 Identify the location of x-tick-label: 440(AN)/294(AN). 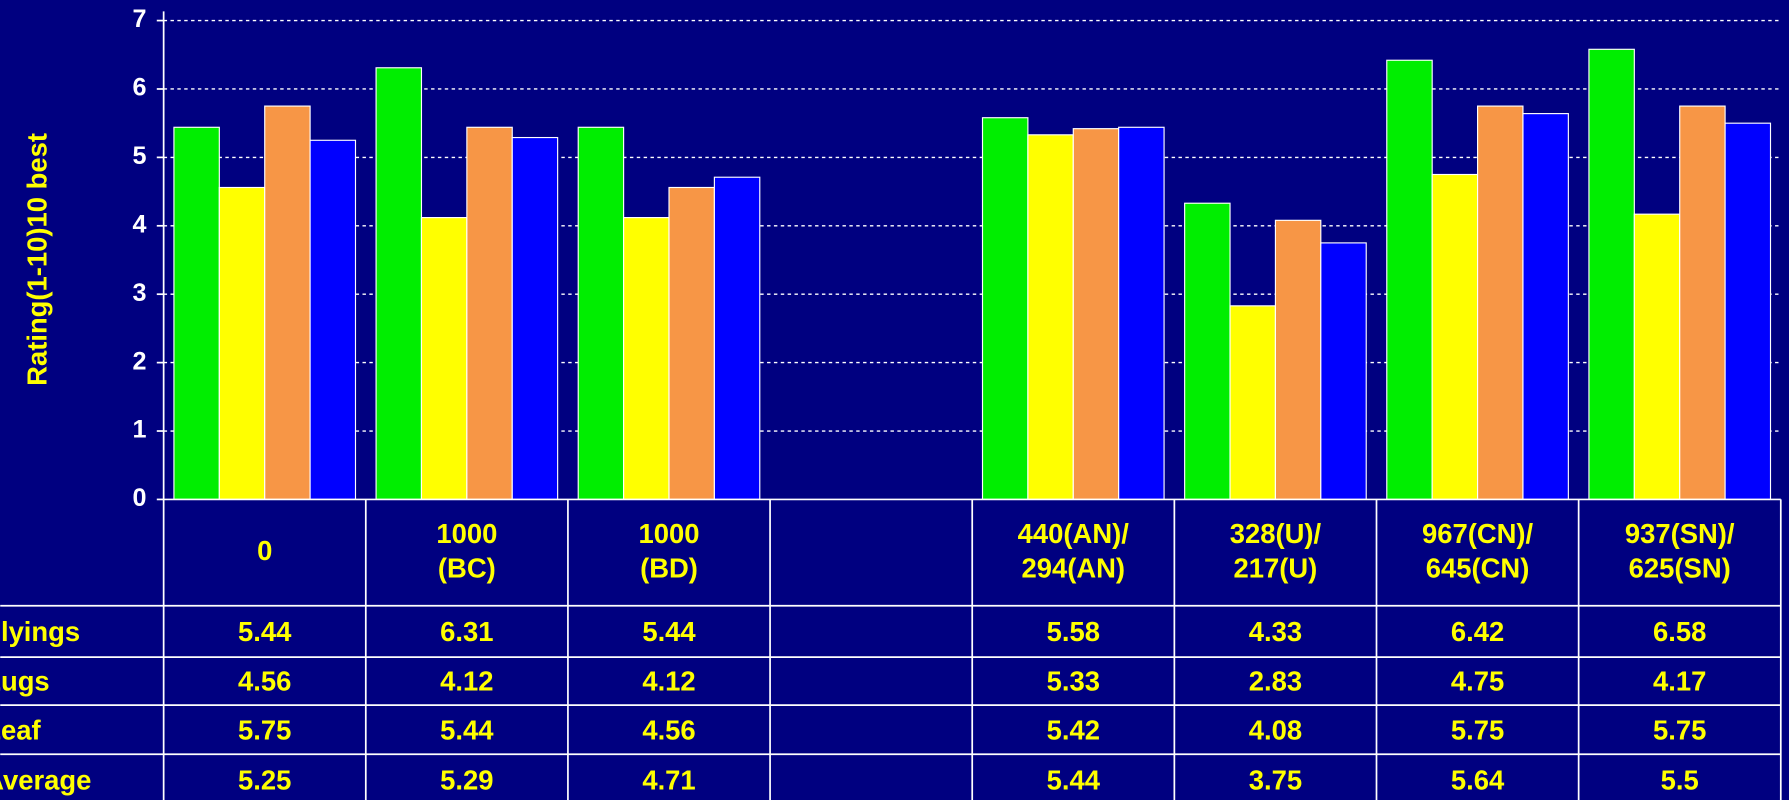
(1074, 550).